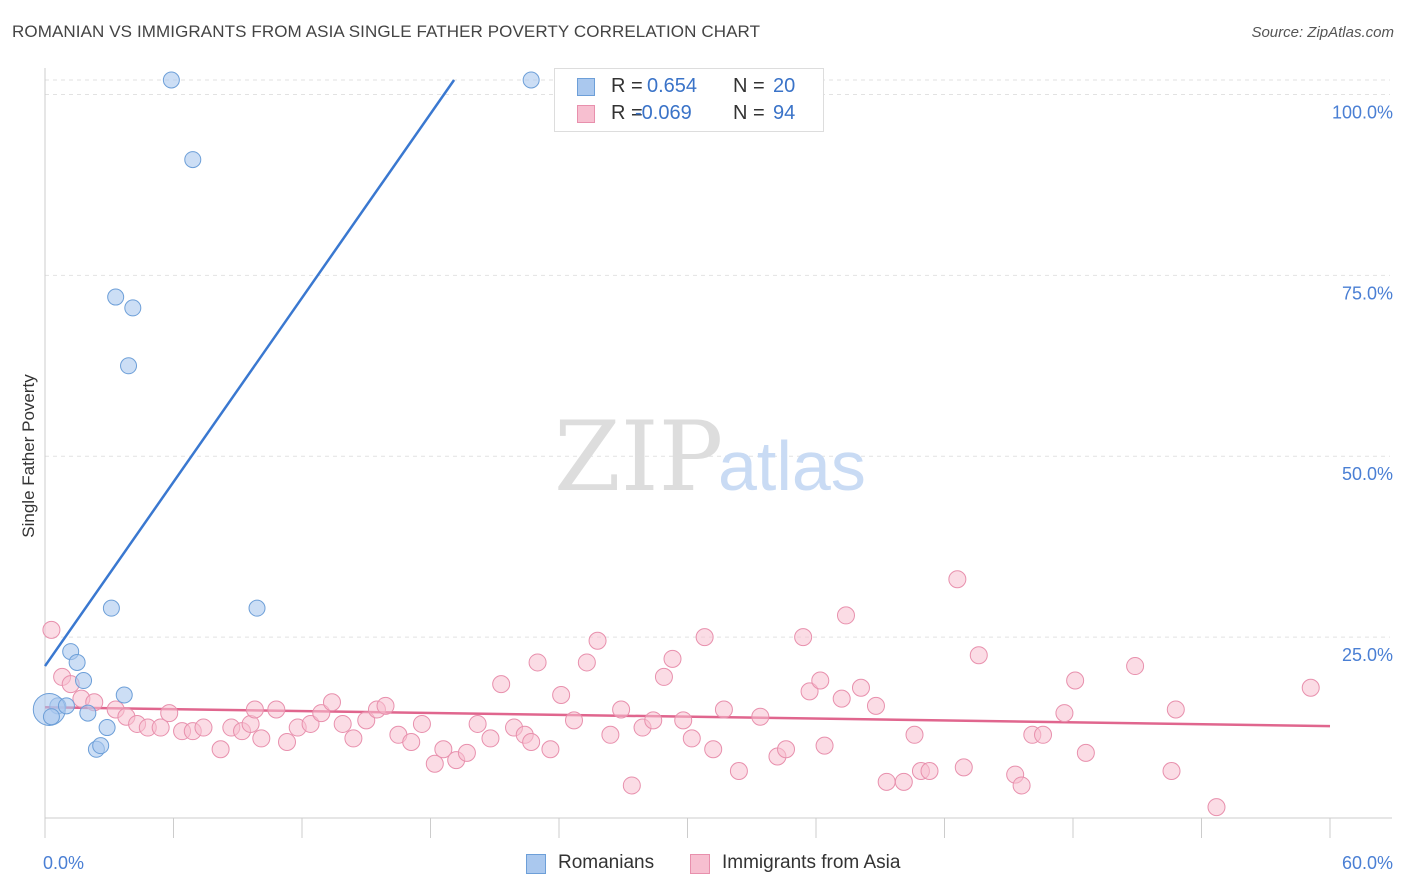  What do you see at coordinates (718, 863) in the screenshot?
I see `x-tick-labels: 0.0% 60.0%` at bounding box center [718, 863].